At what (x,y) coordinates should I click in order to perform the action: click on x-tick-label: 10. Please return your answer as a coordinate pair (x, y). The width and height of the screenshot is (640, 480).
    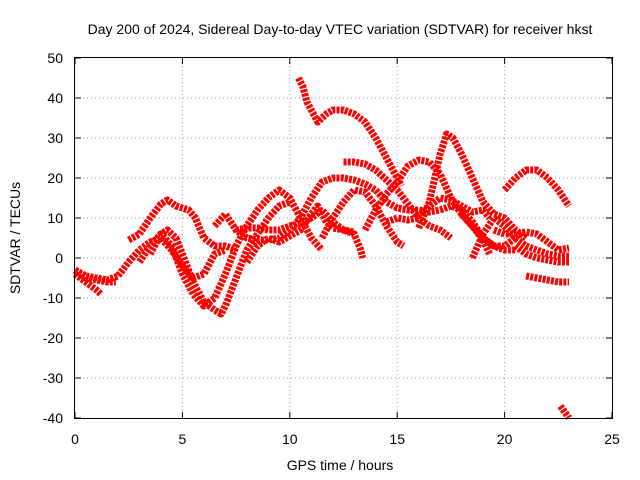
    Looking at the image, I should click on (290, 439).